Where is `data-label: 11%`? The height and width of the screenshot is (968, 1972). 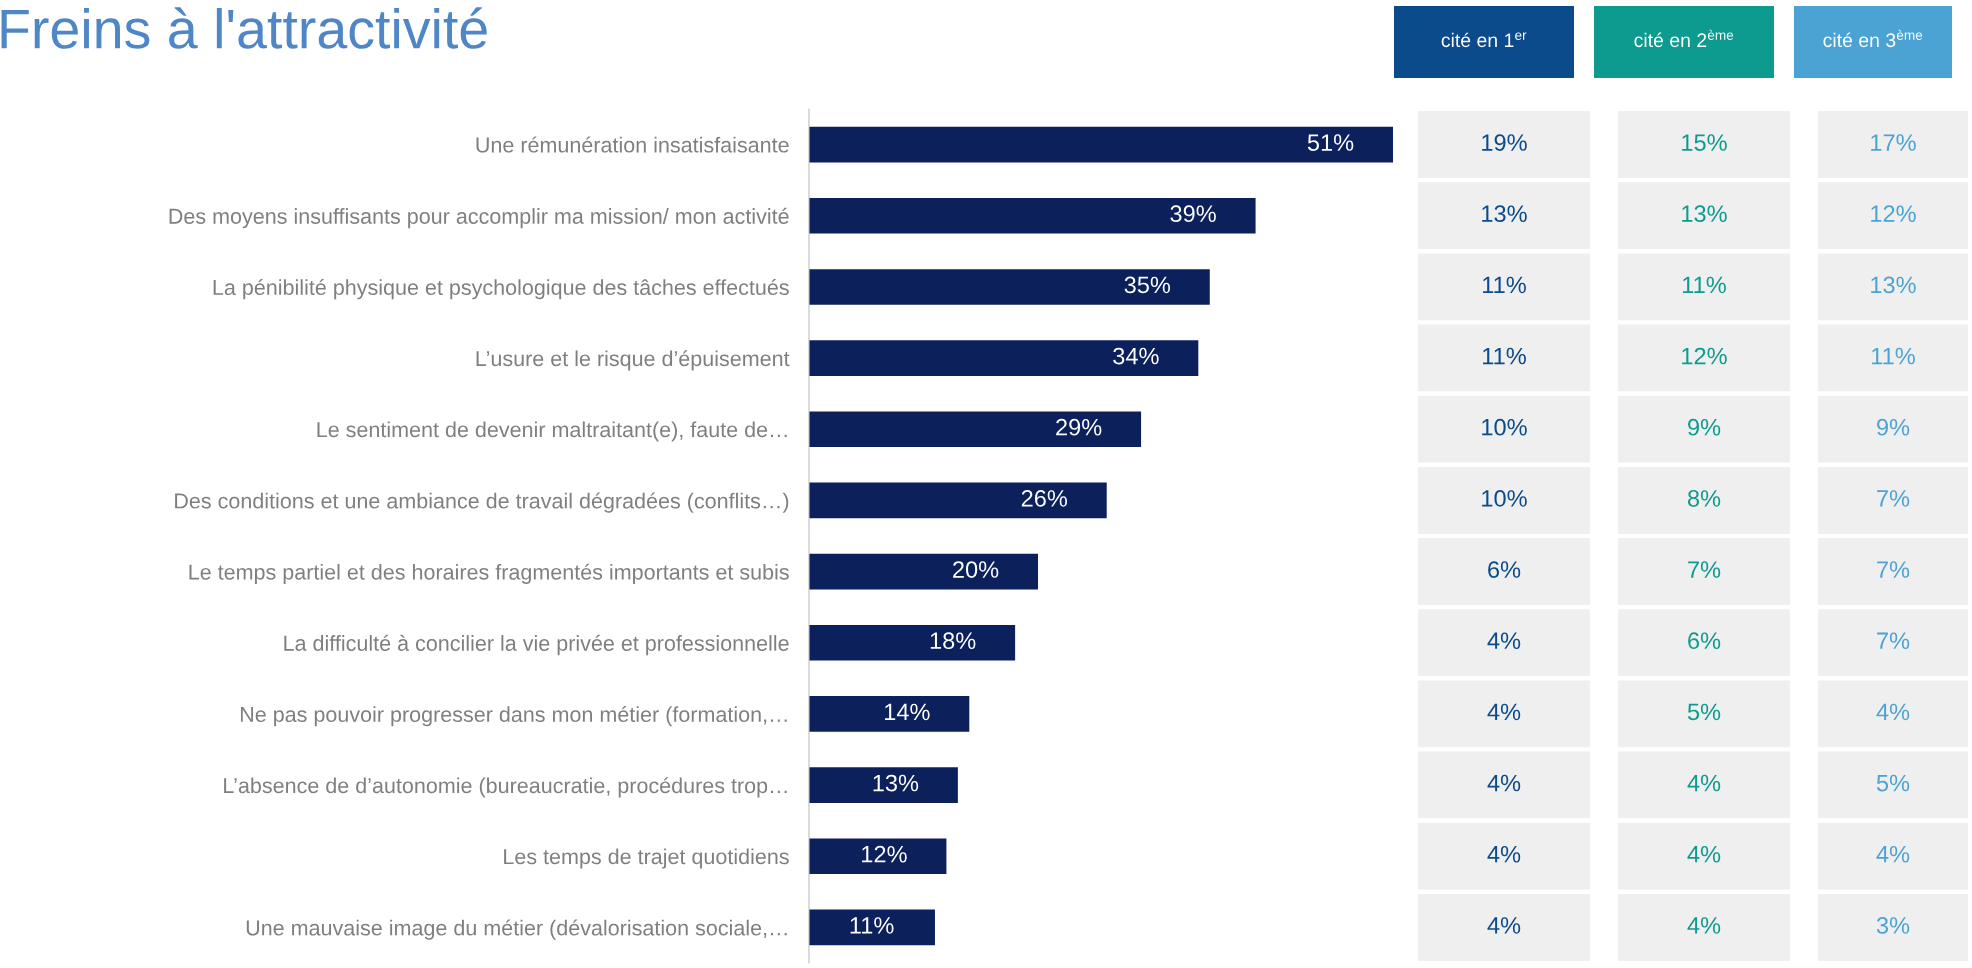 data-label: 11% is located at coordinates (872, 925).